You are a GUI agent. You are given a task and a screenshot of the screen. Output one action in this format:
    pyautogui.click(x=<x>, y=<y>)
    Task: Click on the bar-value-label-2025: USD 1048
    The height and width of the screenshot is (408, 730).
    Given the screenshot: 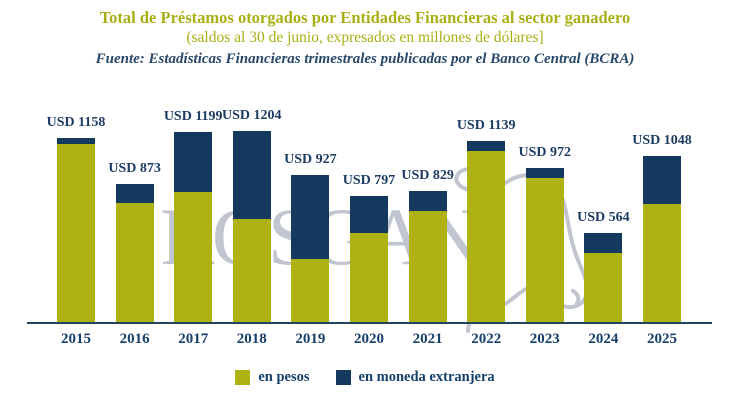 What is the action you would take?
    pyautogui.click(x=662, y=140)
    